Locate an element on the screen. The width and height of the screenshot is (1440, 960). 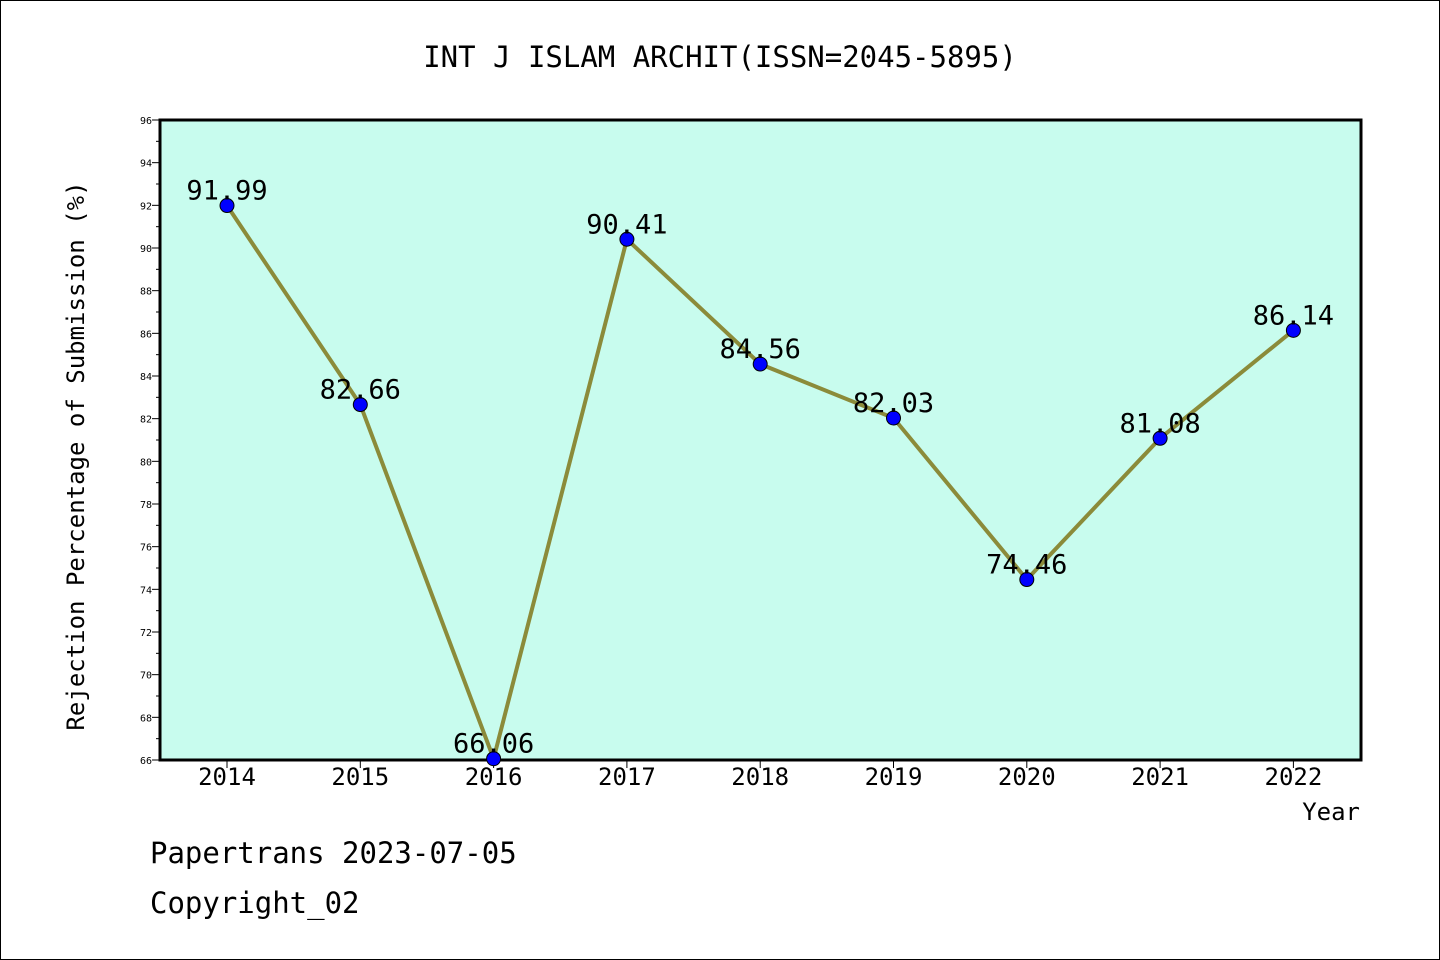
y-tick-label: 78 is located at coordinates (146, 505).